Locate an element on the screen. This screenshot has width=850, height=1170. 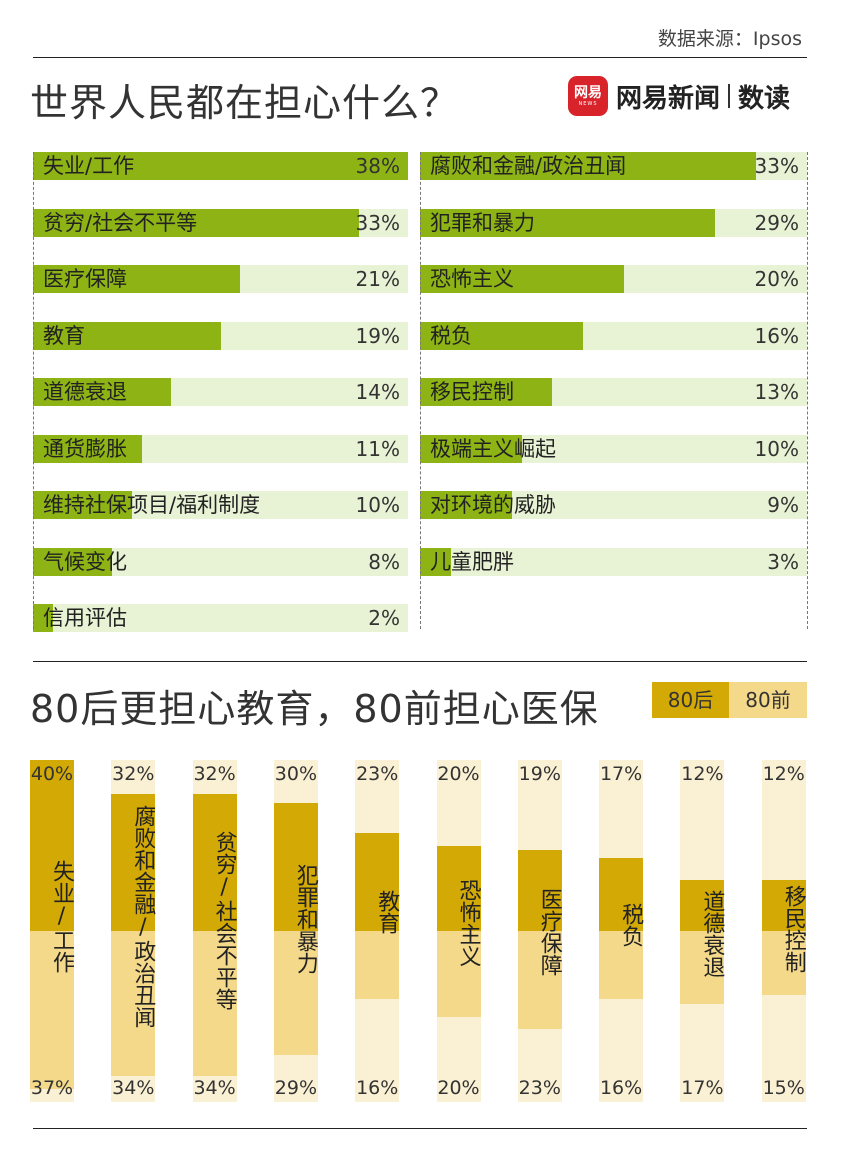
bar-value: 8% is located at coordinates (384, 561).